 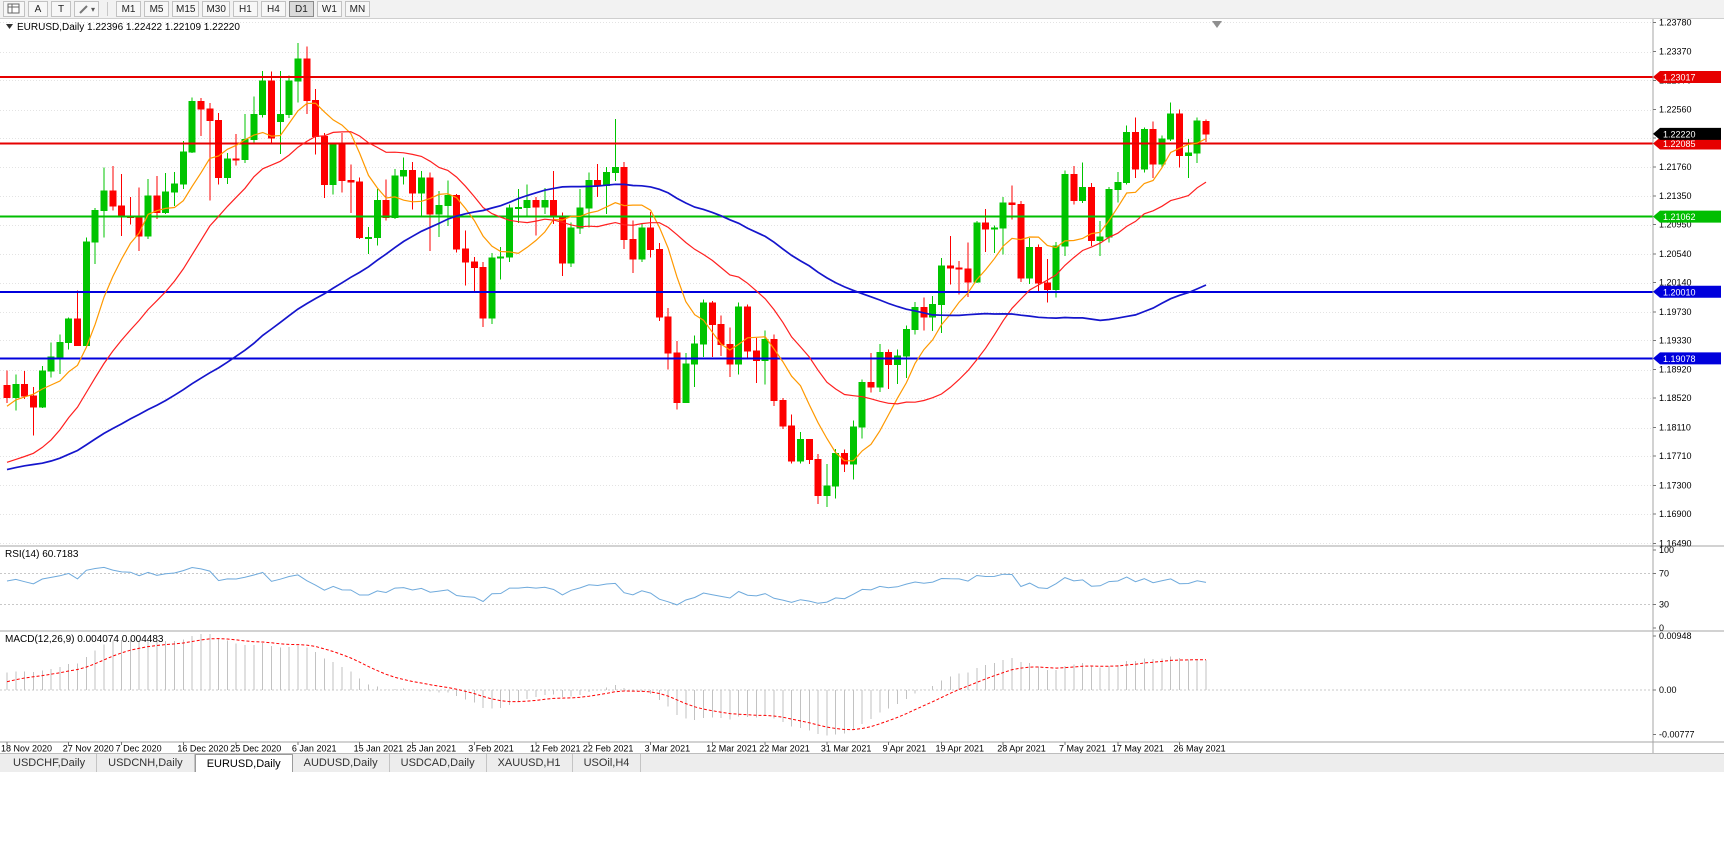 What do you see at coordinates (9, 26) in the screenshot?
I see `collapse-triangle-icon` at bounding box center [9, 26].